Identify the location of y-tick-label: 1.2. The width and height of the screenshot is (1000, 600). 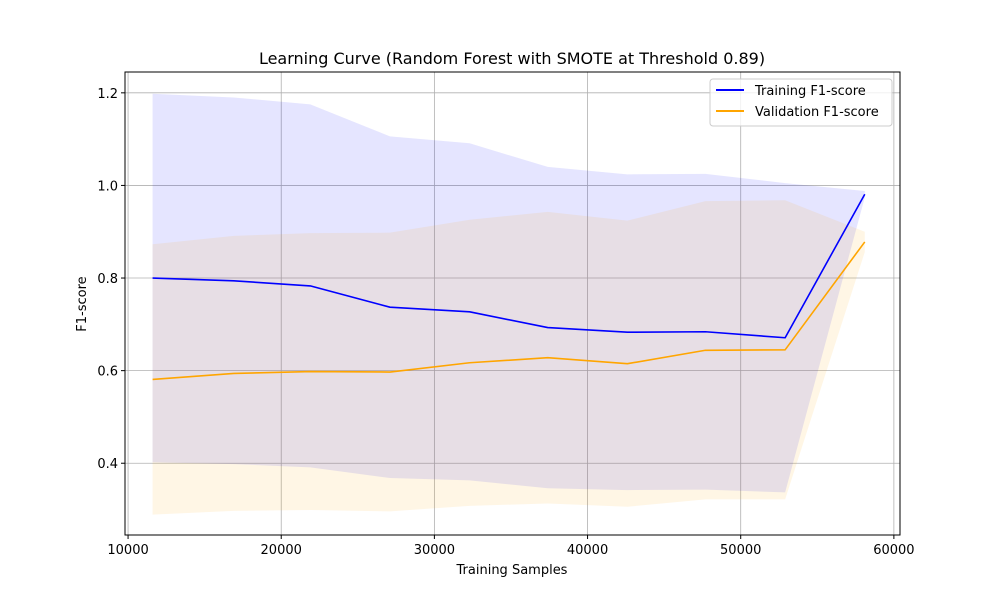
(107, 94).